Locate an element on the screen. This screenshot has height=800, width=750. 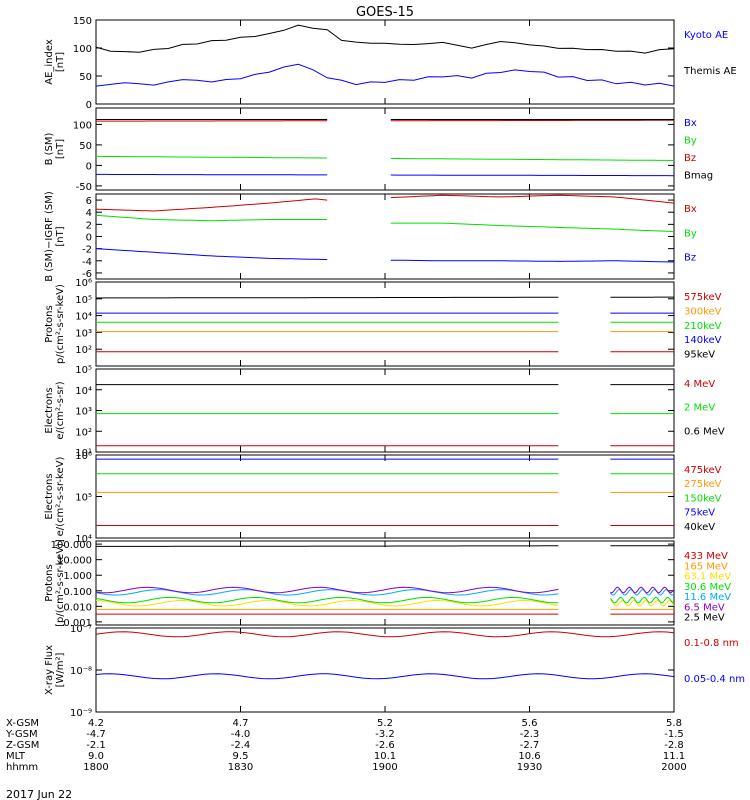
y-tick-label: 10⁻⁷ is located at coordinates (81, 629).